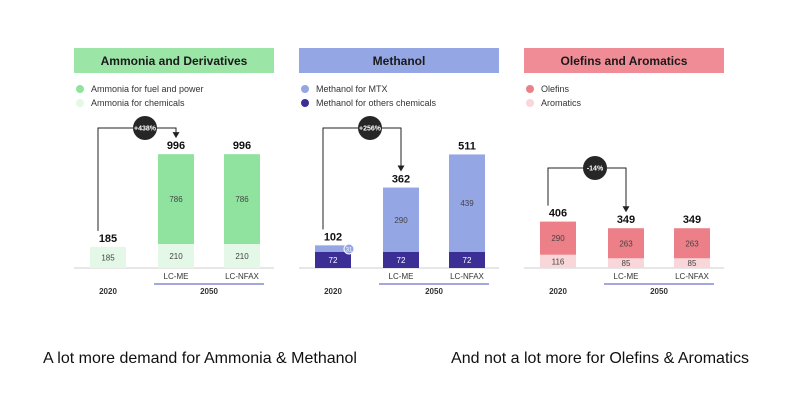  What do you see at coordinates (376, 103) in the screenshot?
I see `legend-label: Methanol for others chemicals` at bounding box center [376, 103].